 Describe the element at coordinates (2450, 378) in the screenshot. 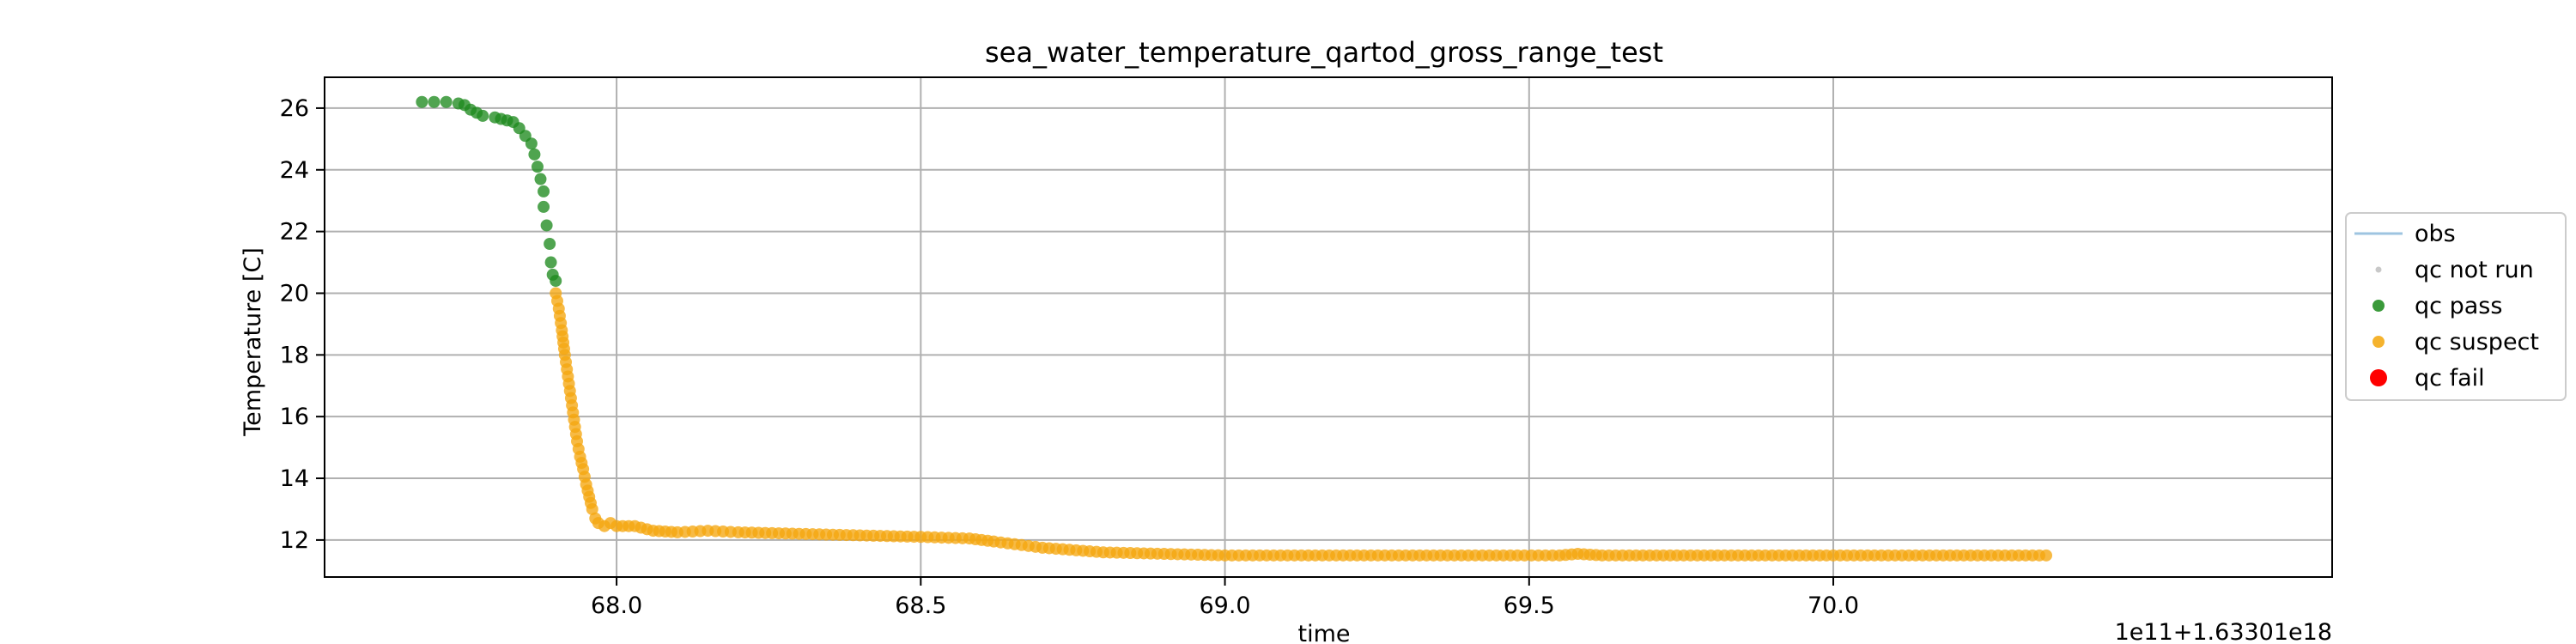

I see `legend-label: qc fail` at that location.